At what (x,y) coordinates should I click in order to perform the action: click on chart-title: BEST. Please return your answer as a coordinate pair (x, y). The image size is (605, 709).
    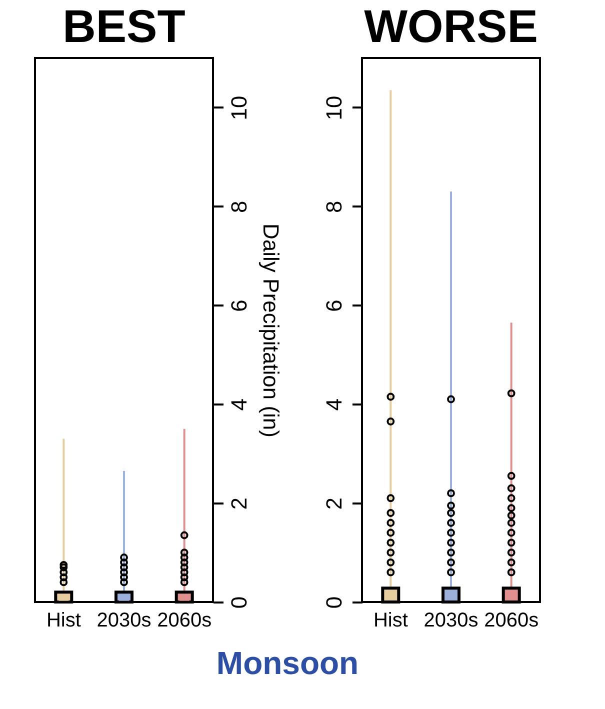
    Looking at the image, I should click on (124, 26).